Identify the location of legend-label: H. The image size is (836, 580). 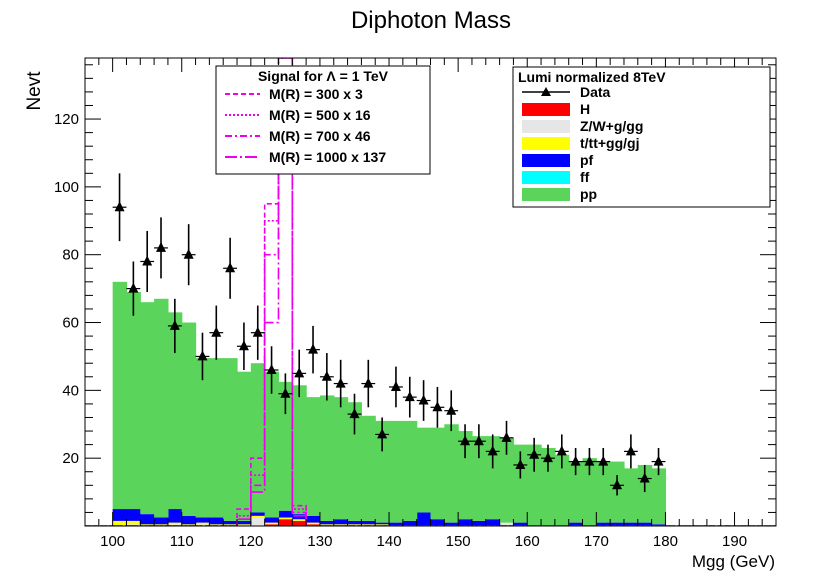
(585, 109).